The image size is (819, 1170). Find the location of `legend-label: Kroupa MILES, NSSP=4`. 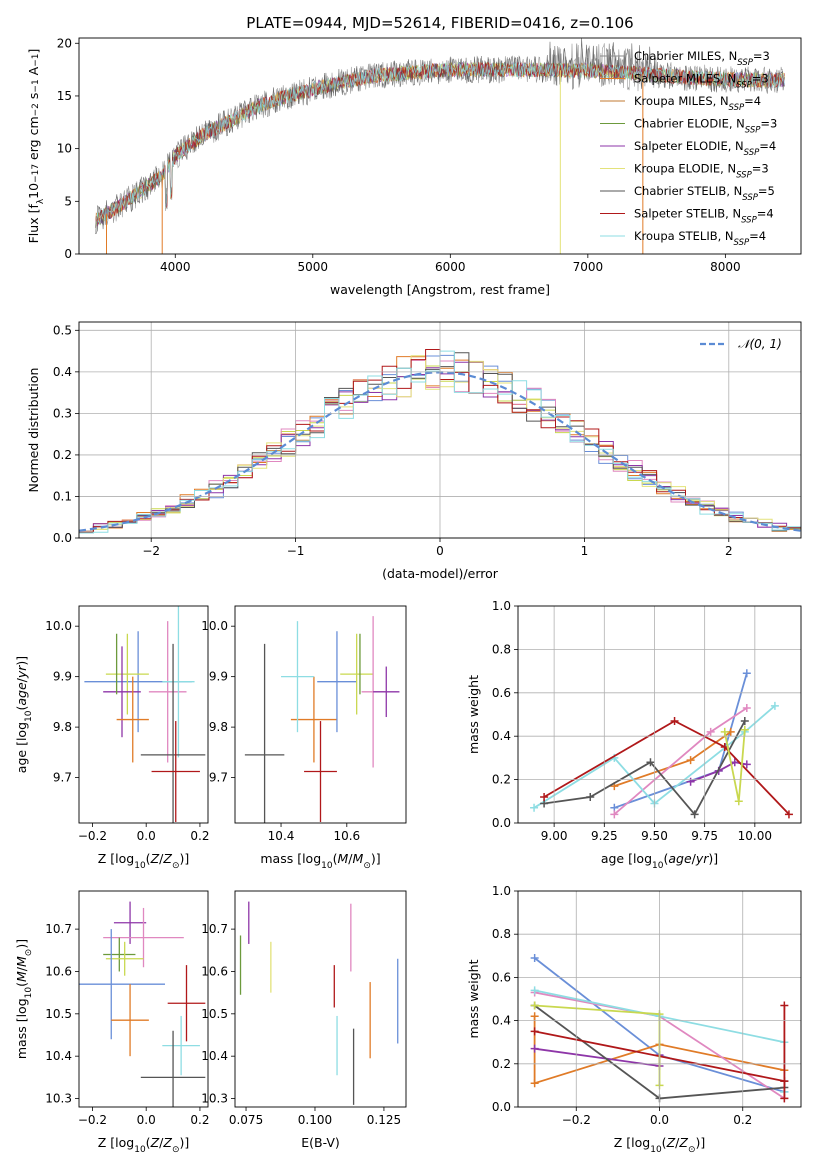

legend-label: Kroupa MILES, NSSP=4 is located at coordinates (697, 103).